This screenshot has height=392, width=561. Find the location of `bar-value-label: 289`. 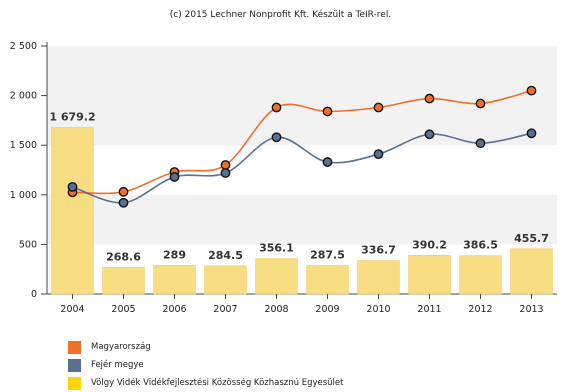

bar-value-label: 289 is located at coordinates (174, 254).